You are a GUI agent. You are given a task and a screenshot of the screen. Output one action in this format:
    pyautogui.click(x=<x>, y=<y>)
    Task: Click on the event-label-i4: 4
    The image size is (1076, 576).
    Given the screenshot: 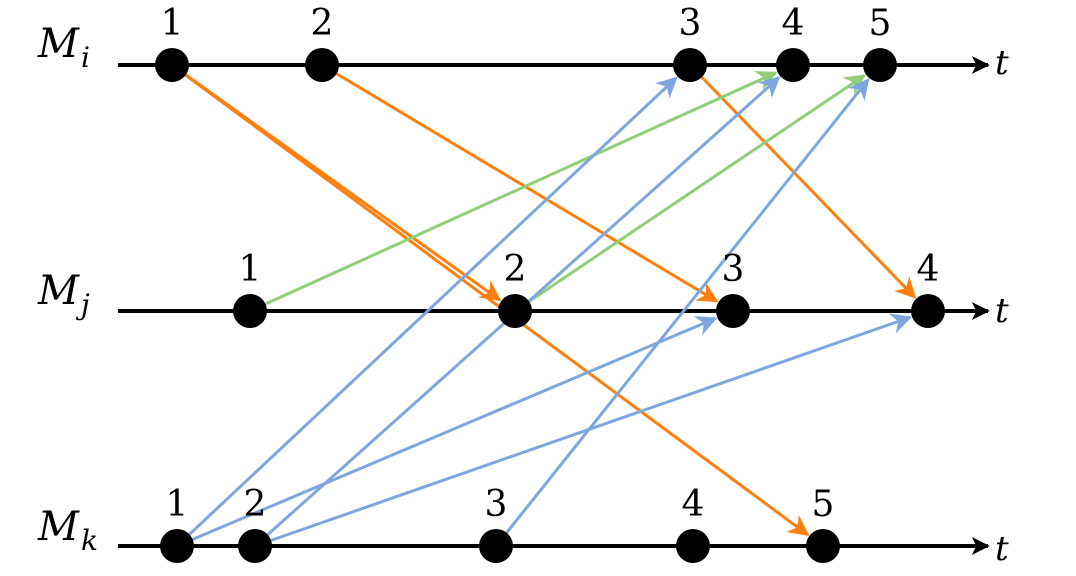 What is the action you would take?
    pyautogui.click(x=793, y=23)
    